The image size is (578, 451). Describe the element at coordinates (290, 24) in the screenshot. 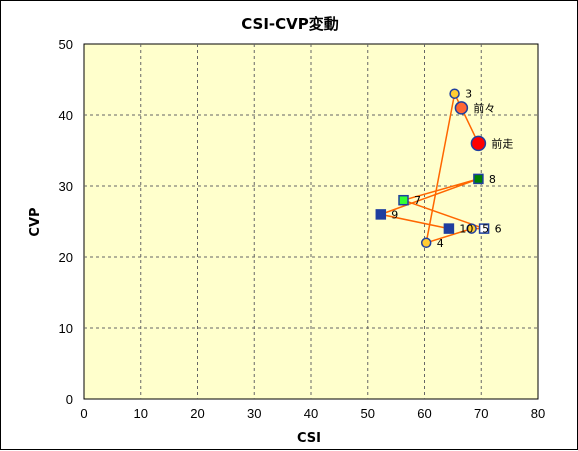

I see `chart-title: CSI-CVP変動` at that location.